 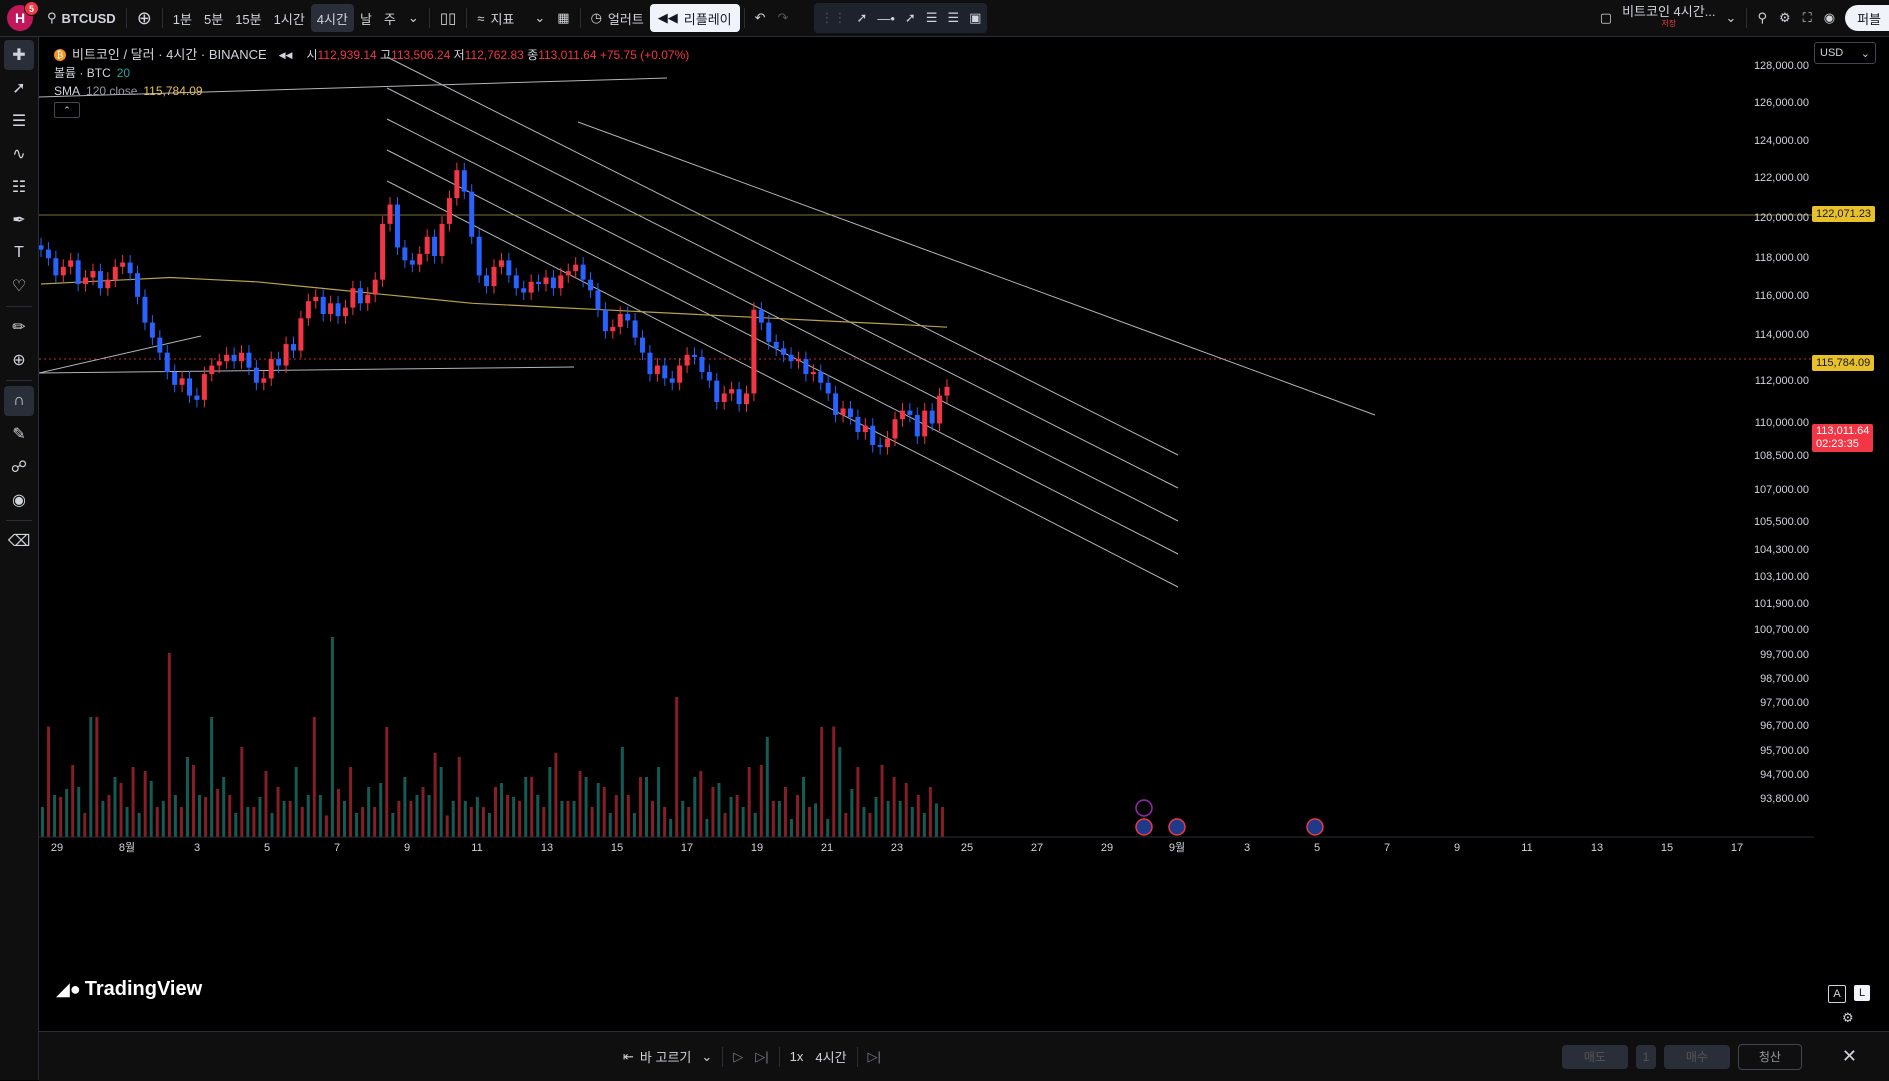 What do you see at coordinates (19, 154) in the screenshot?
I see `pattern-tool-icon: ∿` at bounding box center [19, 154].